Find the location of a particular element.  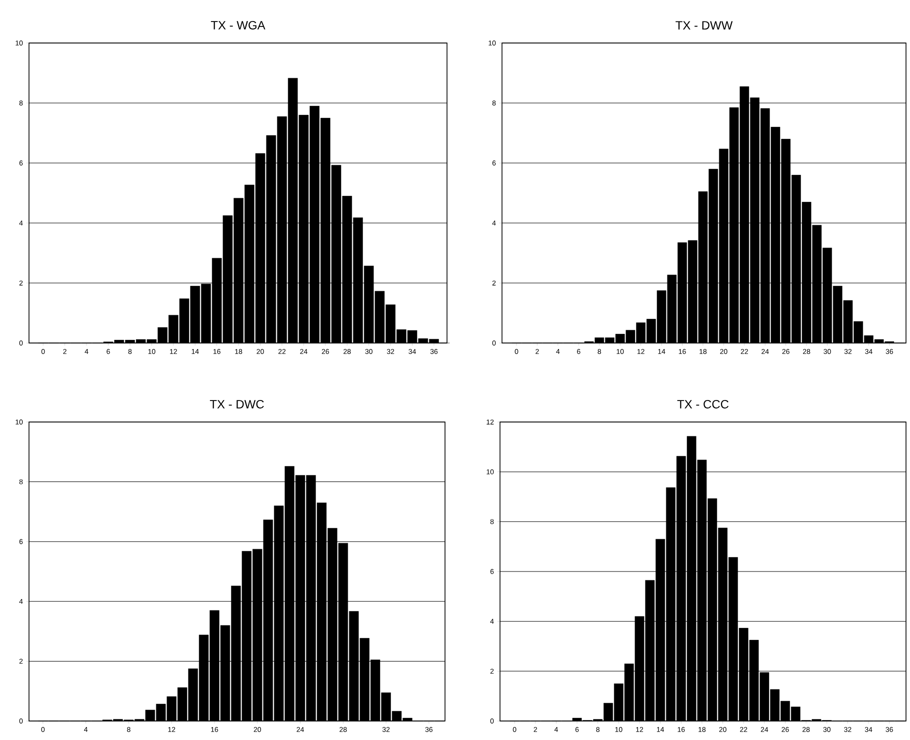

chart-title: TX - WGA is located at coordinates (238, 25).